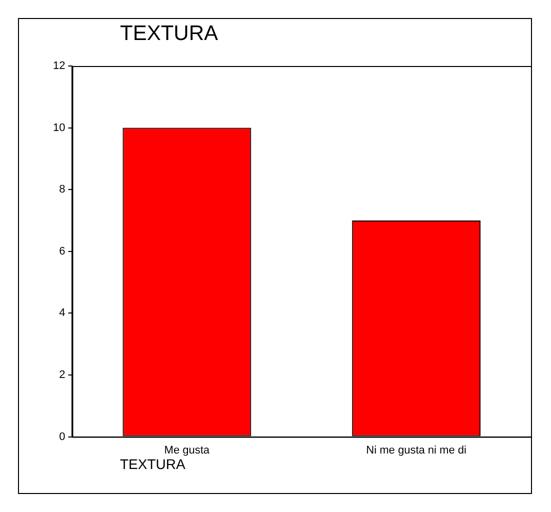 This screenshot has width=551, height=512. What do you see at coordinates (62, 190) in the screenshot?
I see `y-tick-label: 8` at bounding box center [62, 190].